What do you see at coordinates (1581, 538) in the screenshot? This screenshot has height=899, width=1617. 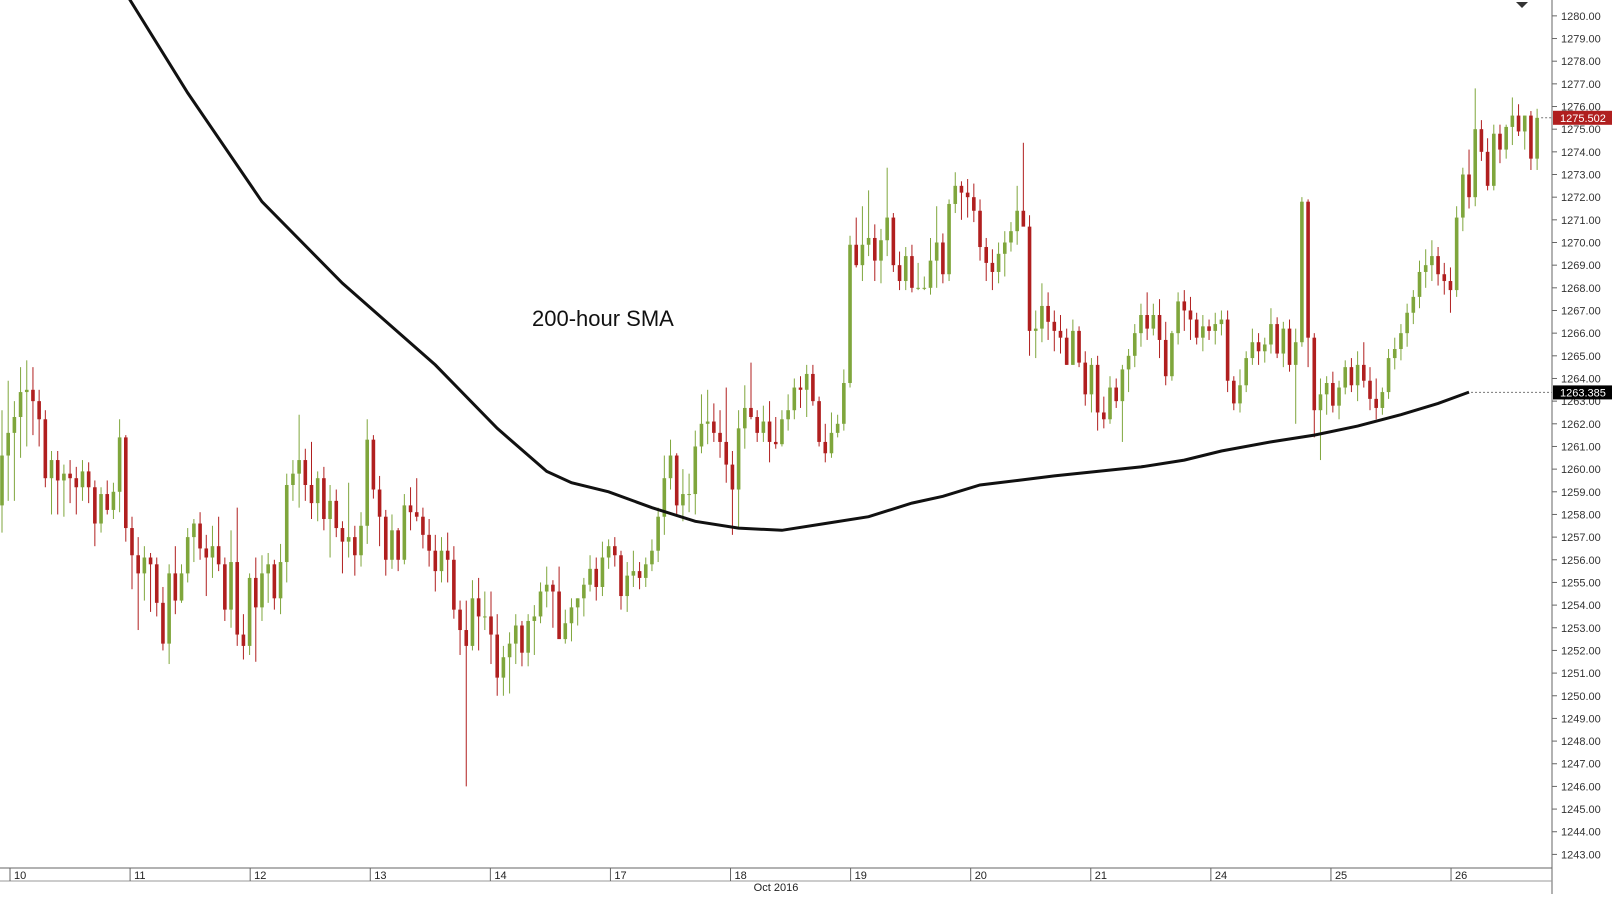 I see `y-tick-label: 1257.00` at bounding box center [1581, 538].